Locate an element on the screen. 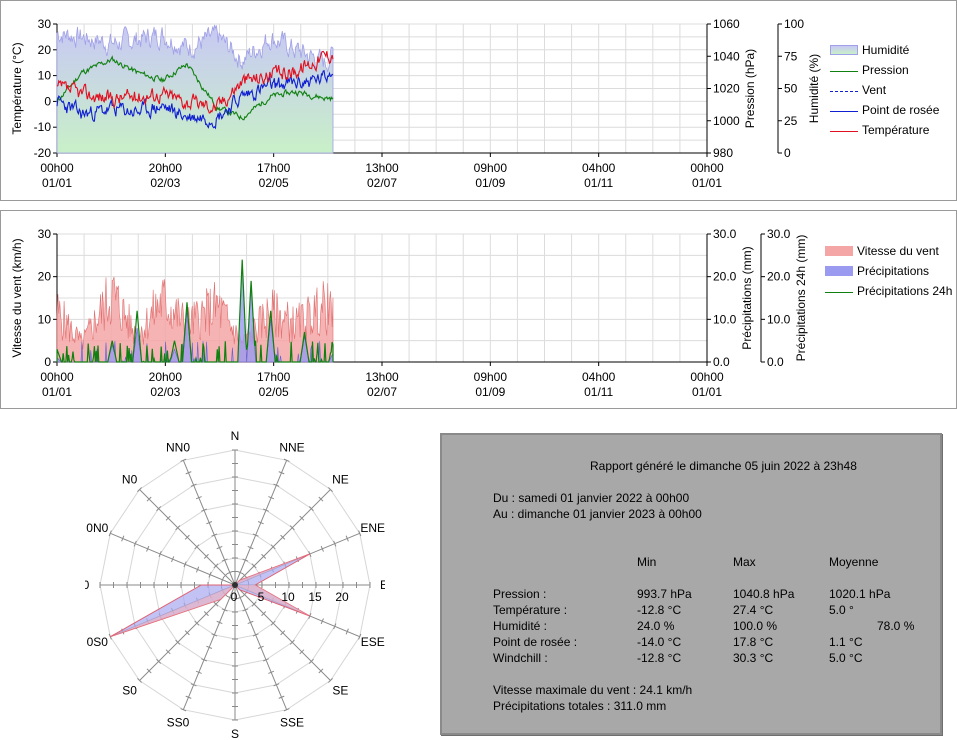 The image size is (957, 740). rose-direction-label: NNE is located at coordinates (291, 447).